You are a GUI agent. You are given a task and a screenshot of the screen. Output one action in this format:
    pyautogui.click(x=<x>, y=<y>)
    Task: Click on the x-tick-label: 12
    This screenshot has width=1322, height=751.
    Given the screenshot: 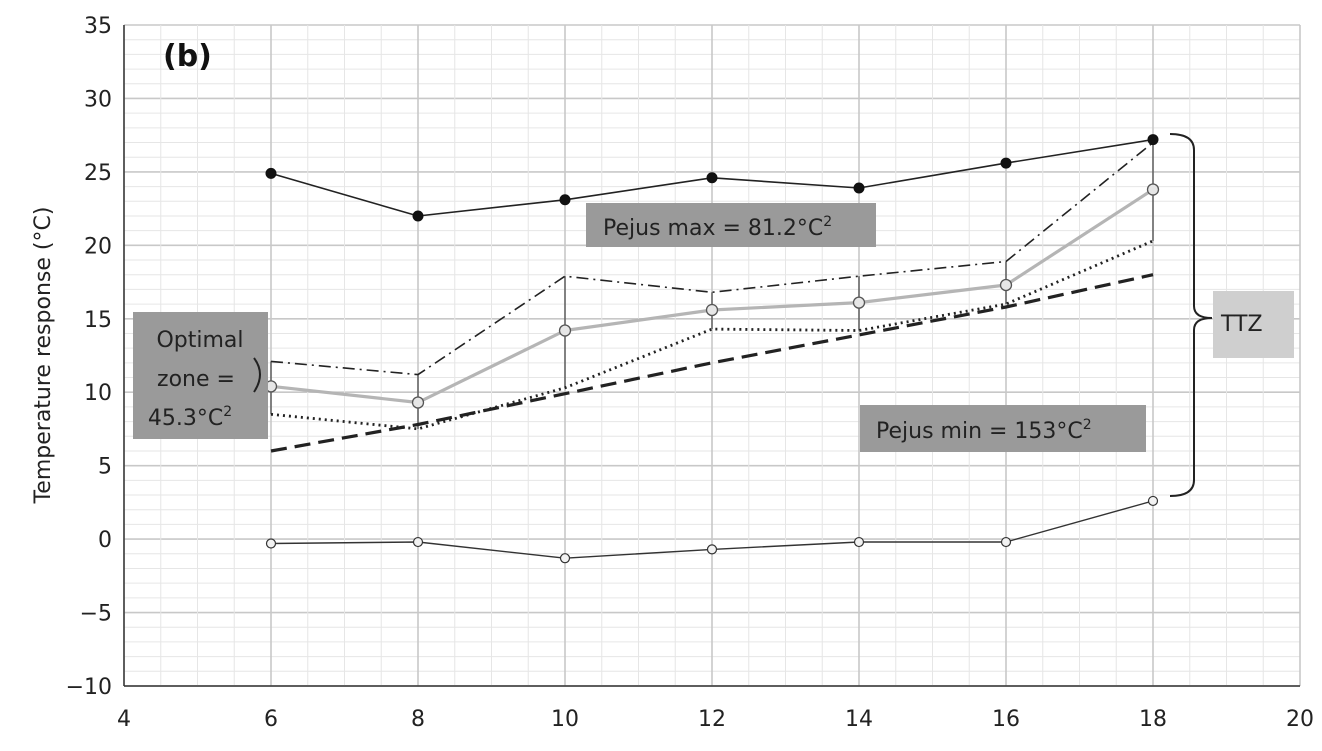 What is the action you would take?
    pyautogui.click(x=712, y=719)
    